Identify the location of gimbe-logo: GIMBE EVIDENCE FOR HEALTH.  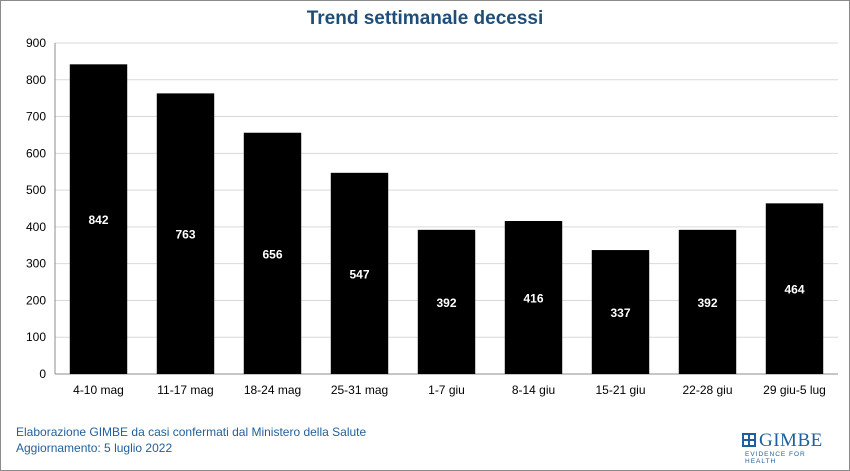
(785, 447).